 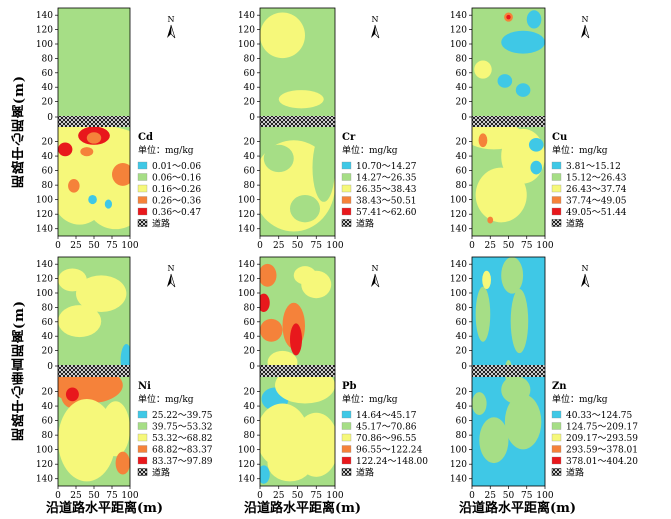 What do you see at coordinates (386, 190) in the screenshot?
I see `legend-label: 26.35～38.43` at bounding box center [386, 190].